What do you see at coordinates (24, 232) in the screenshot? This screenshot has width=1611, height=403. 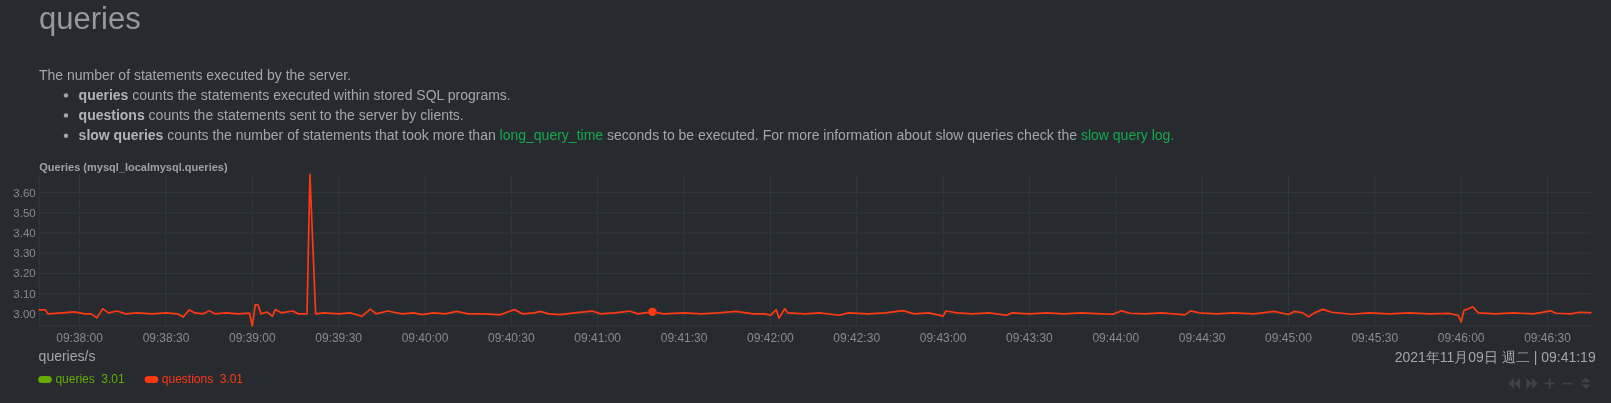 I see `y-tick-label: 3.40` at bounding box center [24, 232].